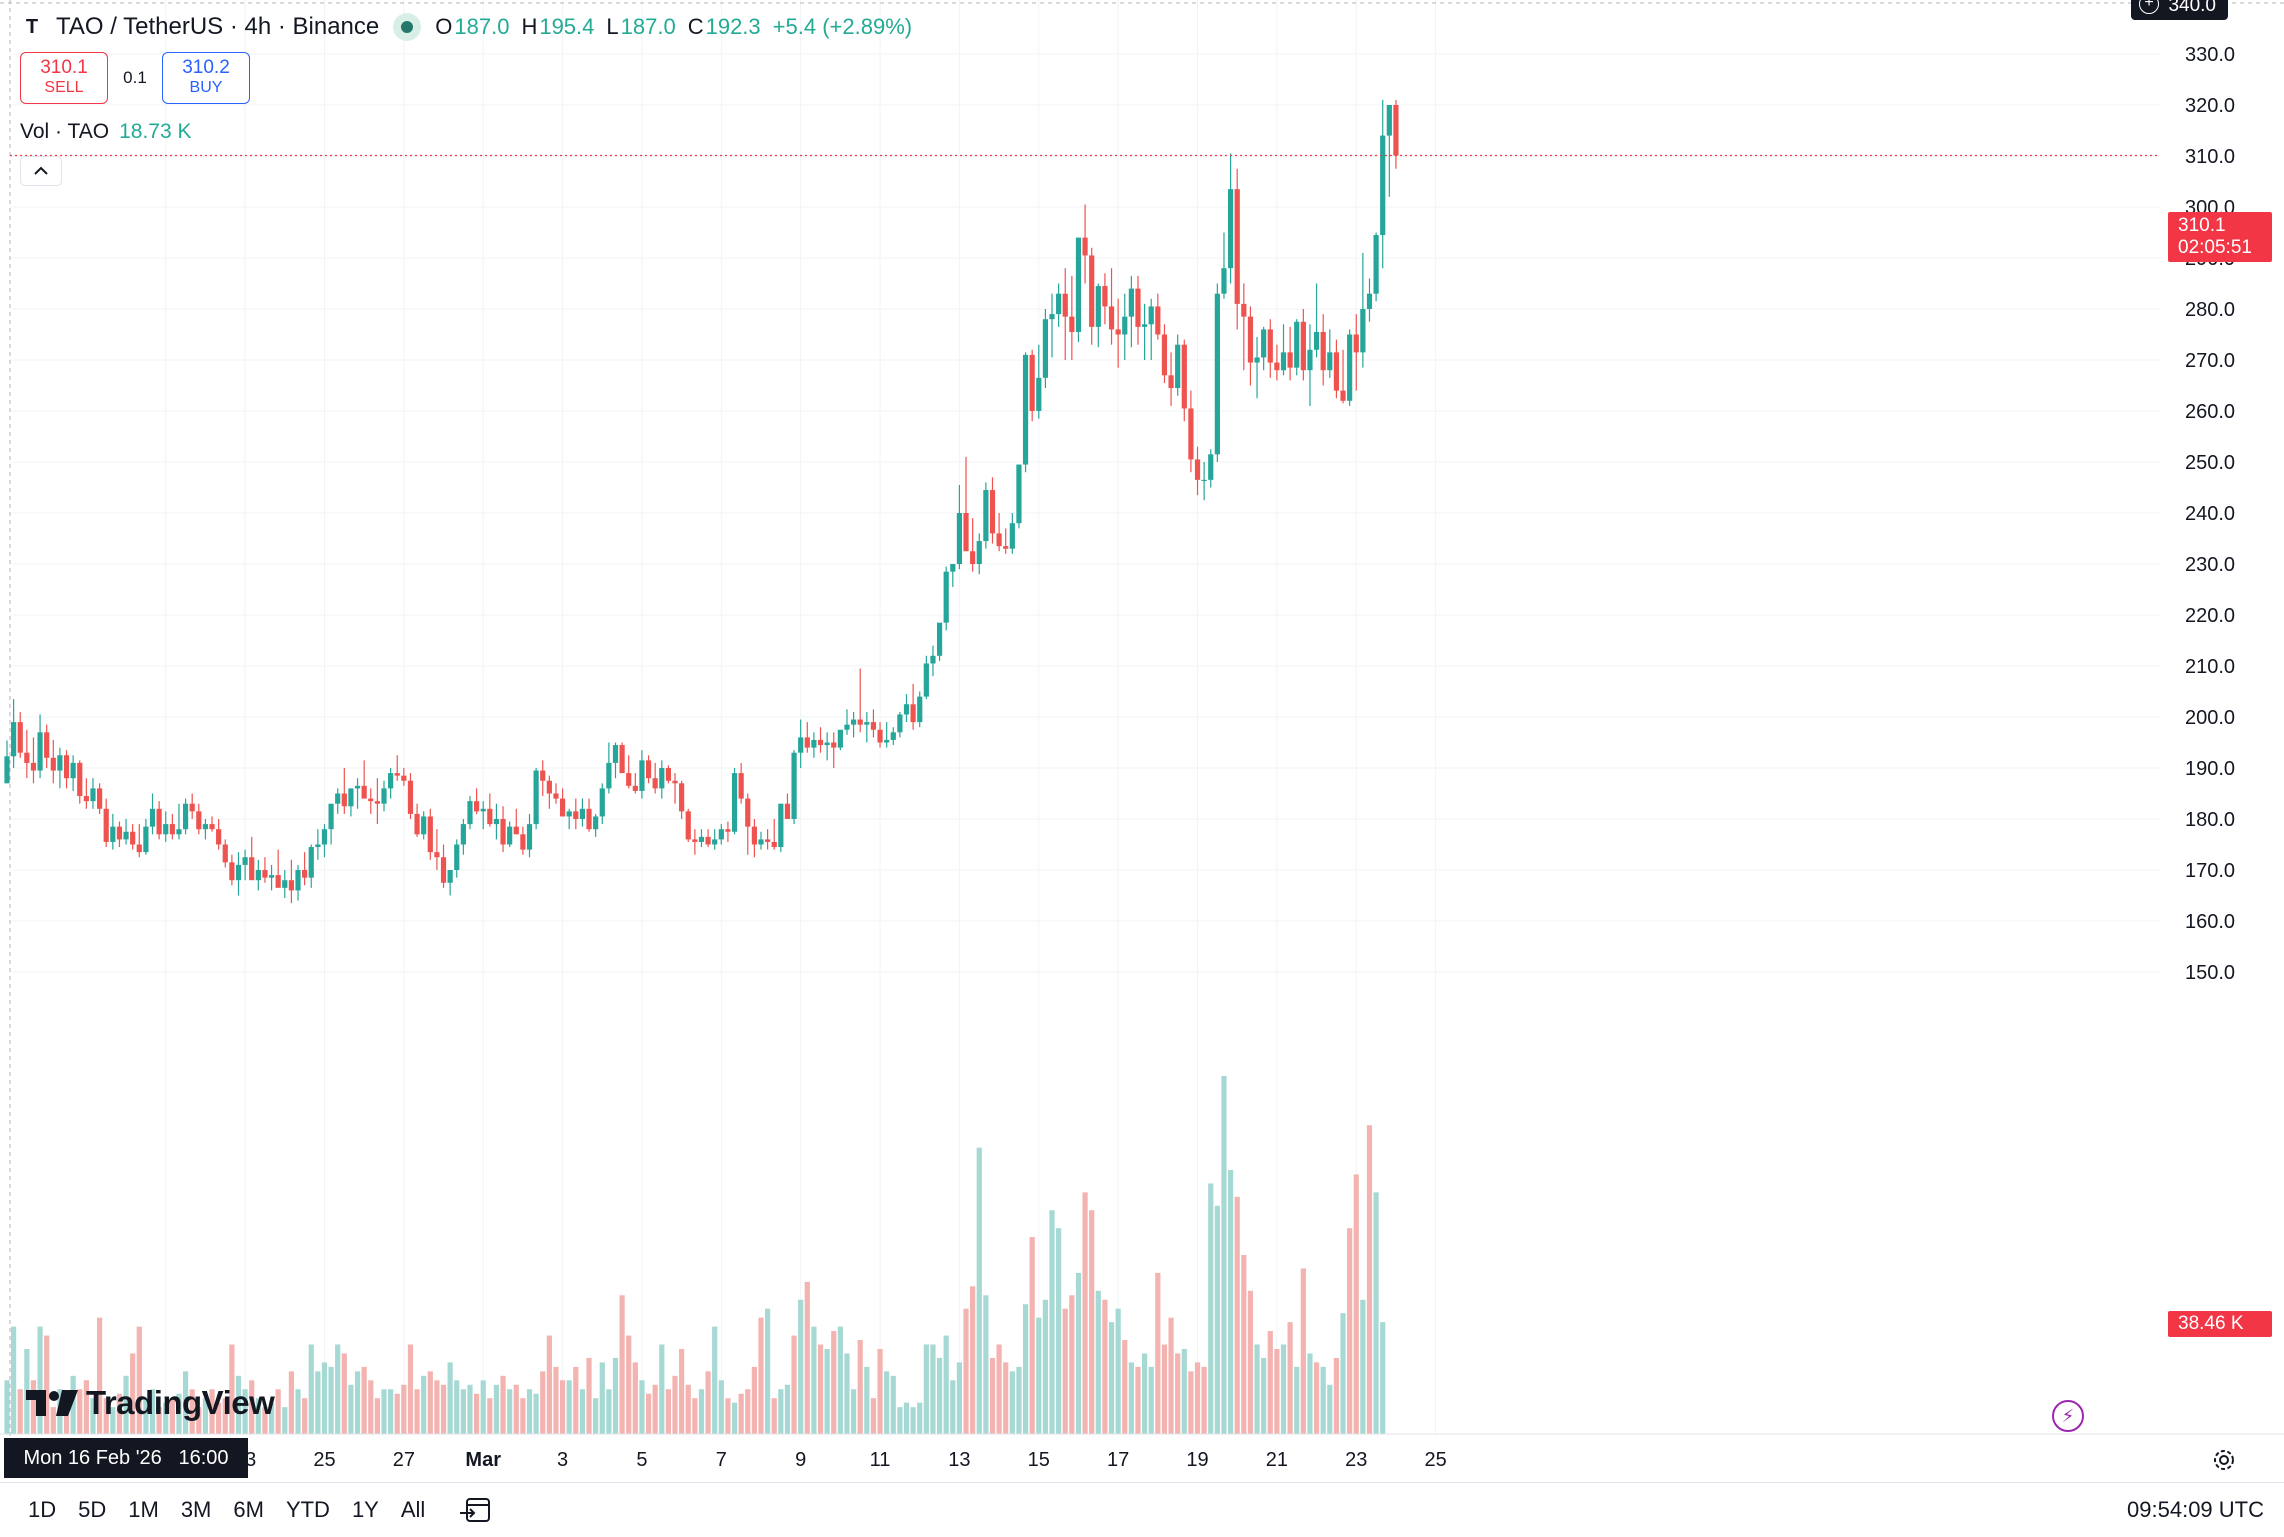 The height and width of the screenshot is (1537, 2284). What do you see at coordinates (2210, 922) in the screenshot?
I see `price-tick-label: 160.0` at bounding box center [2210, 922].